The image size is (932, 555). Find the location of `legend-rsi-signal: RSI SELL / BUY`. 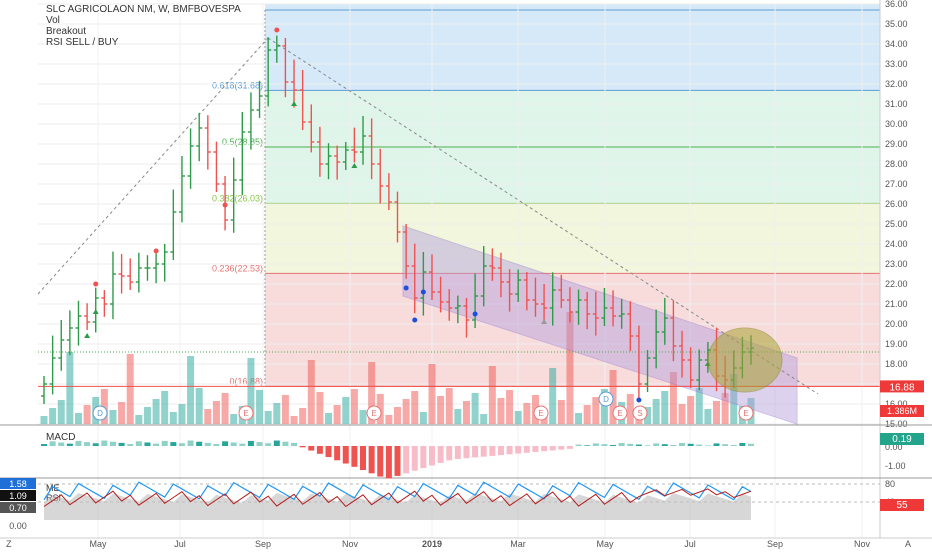

legend-rsi-signal: RSI SELL / BUY is located at coordinates (82, 42).